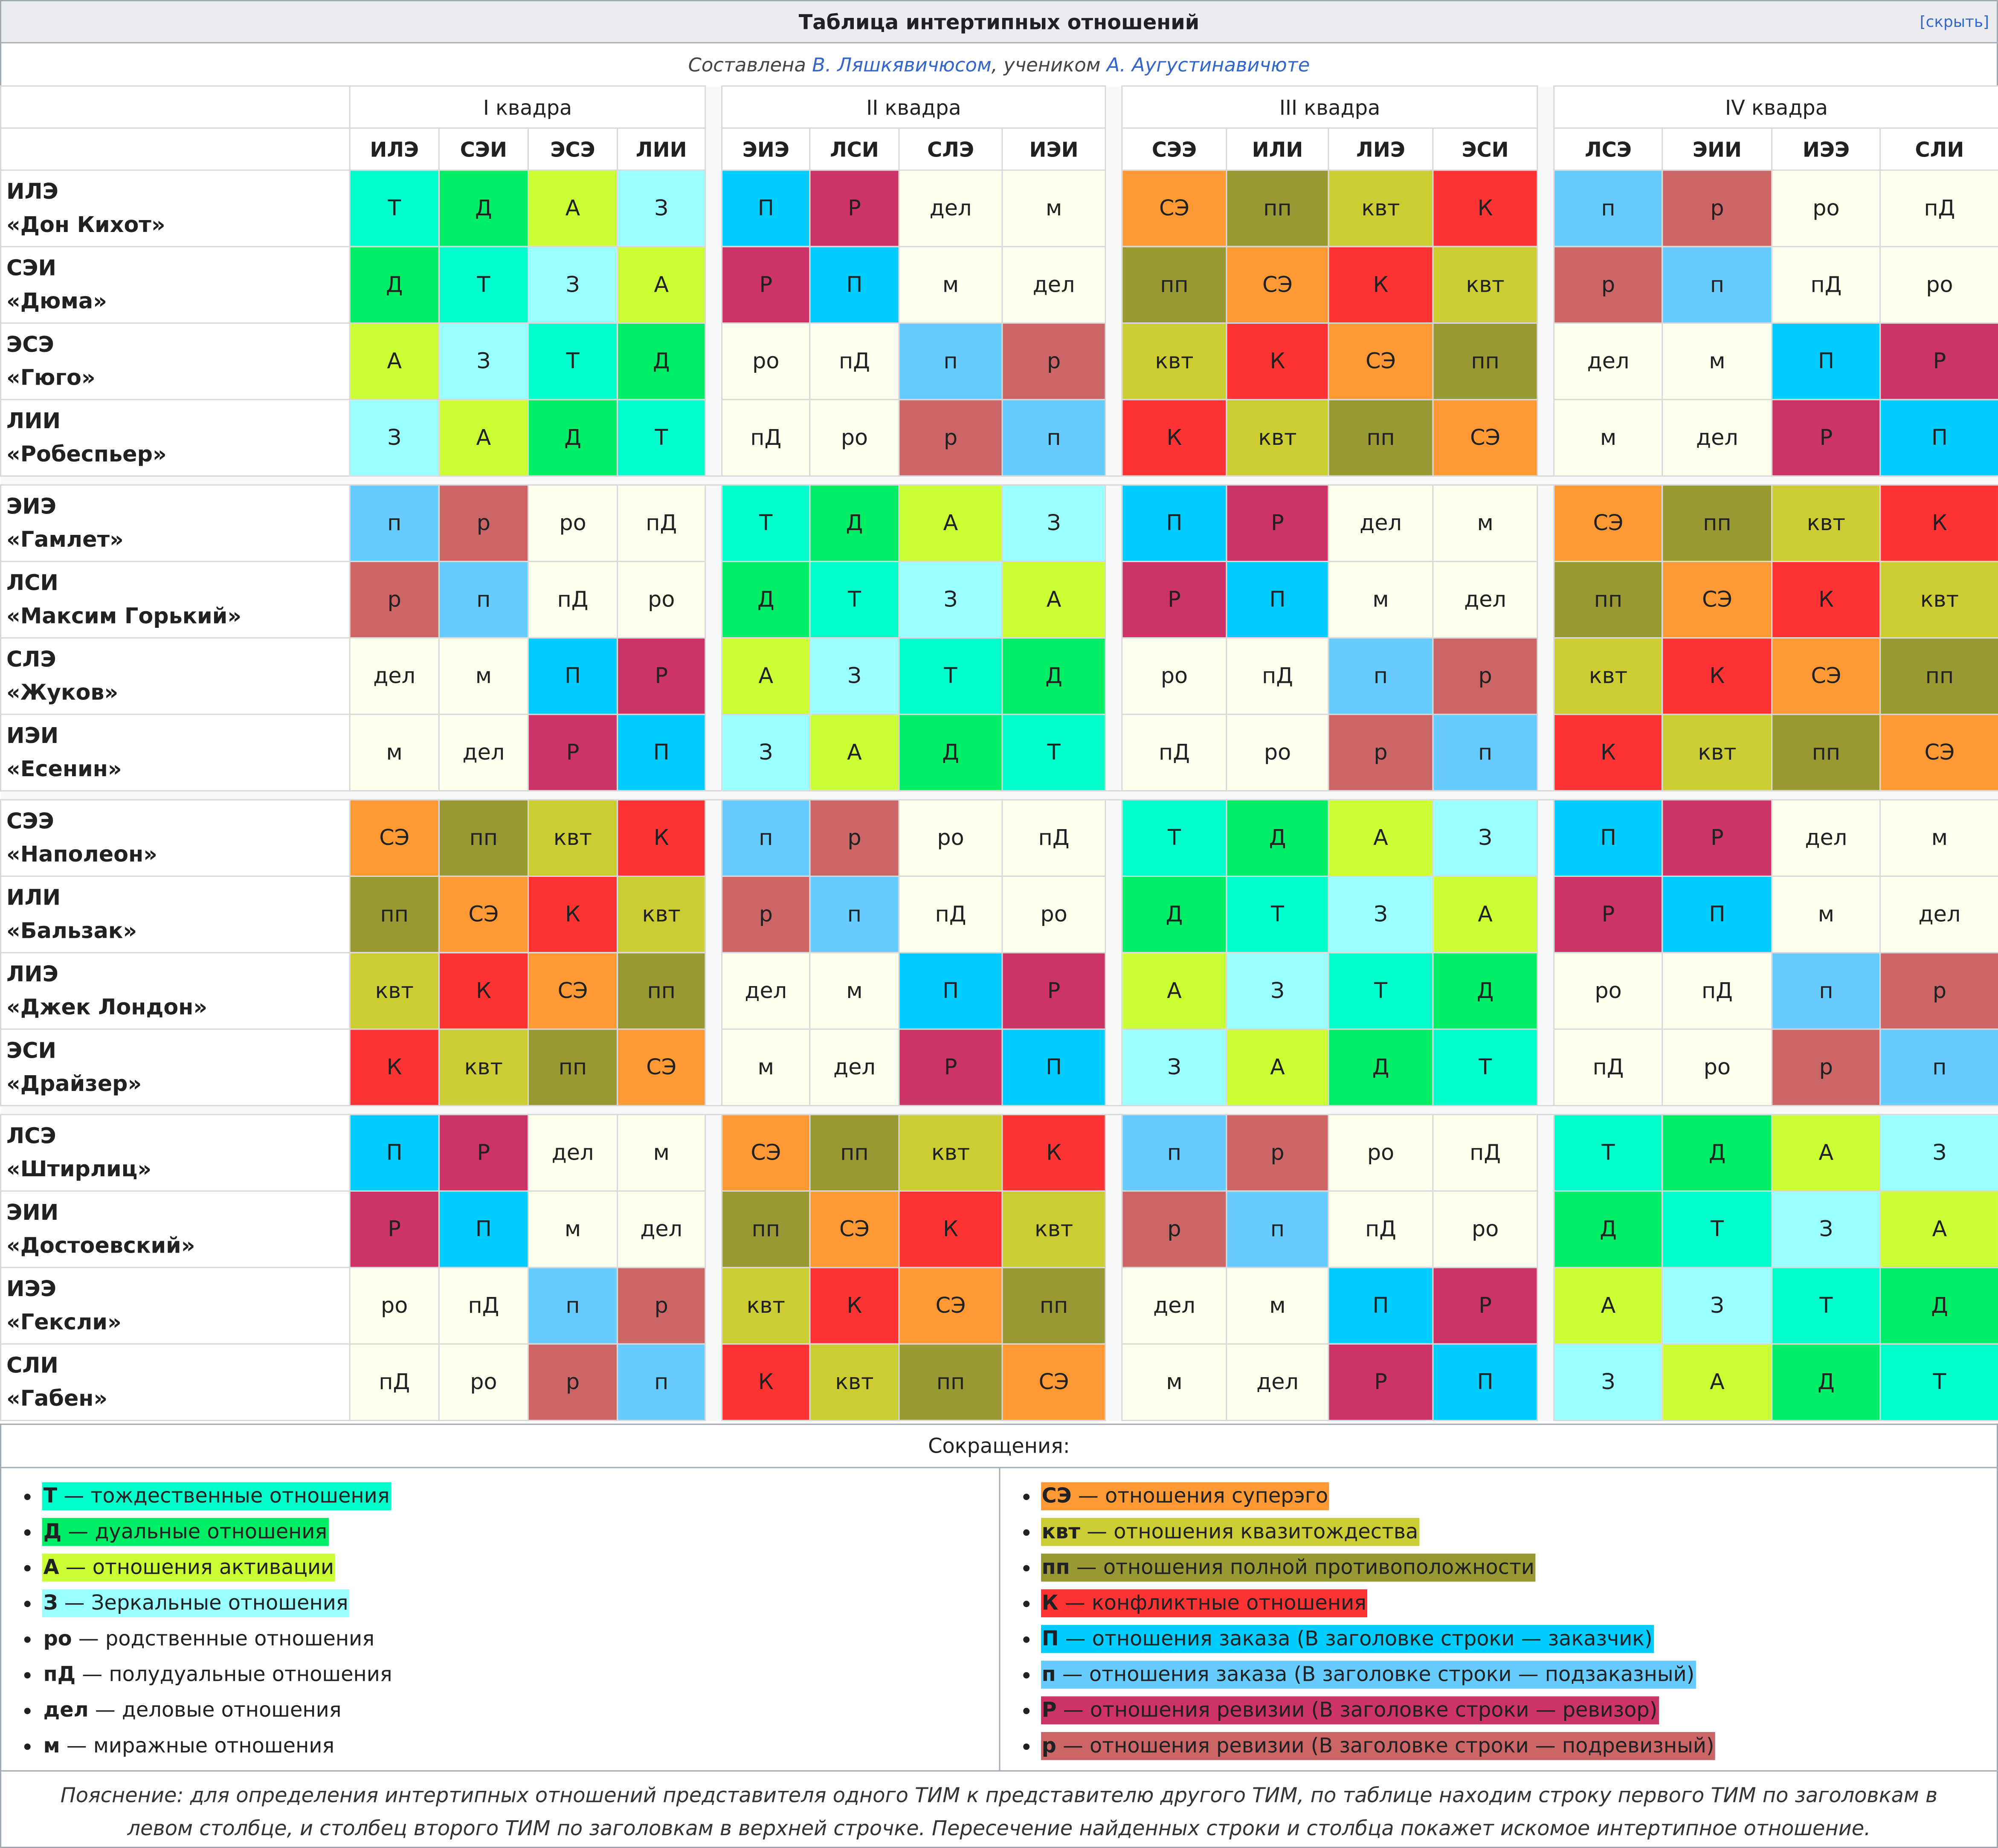  What do you see at coordinates (57, 1638) in the screenshot?
I see `legend-abbr: ро` at bounding box center [57, 1638].